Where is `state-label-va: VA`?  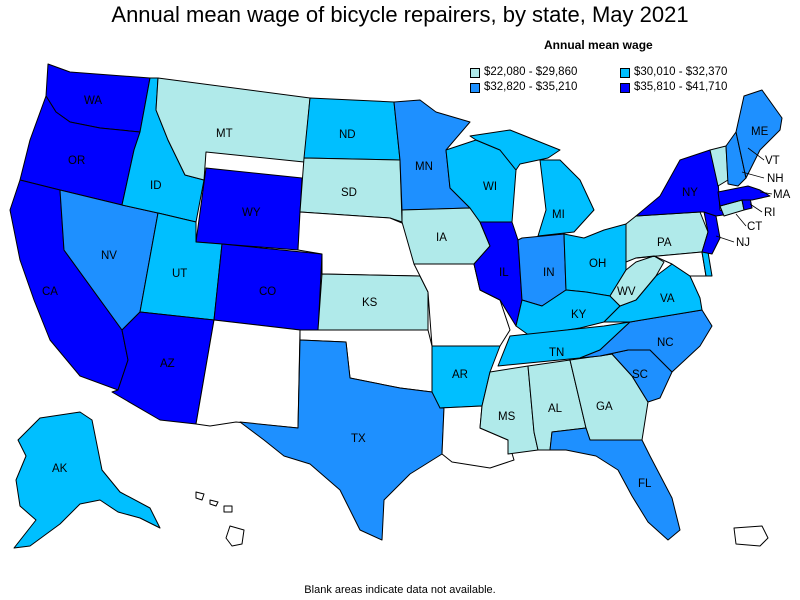
state-label-va: VA is located at coordinates (667, 299).